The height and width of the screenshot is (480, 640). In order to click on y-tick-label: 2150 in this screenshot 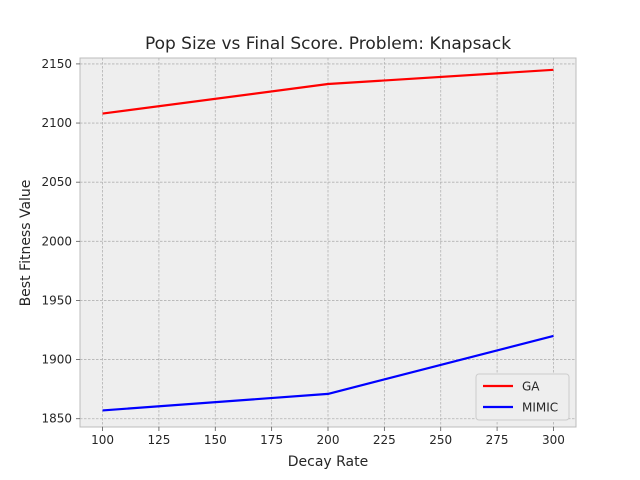, I will do `click(56, 64)`.